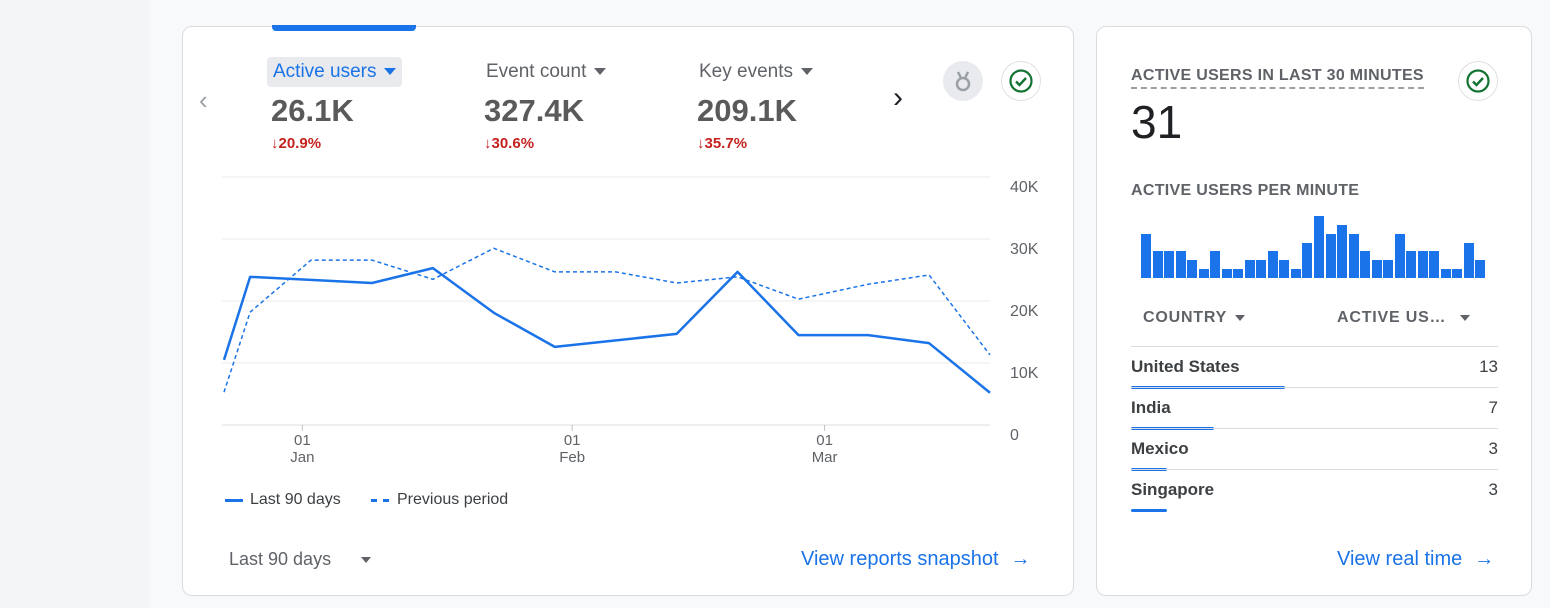  I want to click on realtime-value: 31, so click(1157, 122).